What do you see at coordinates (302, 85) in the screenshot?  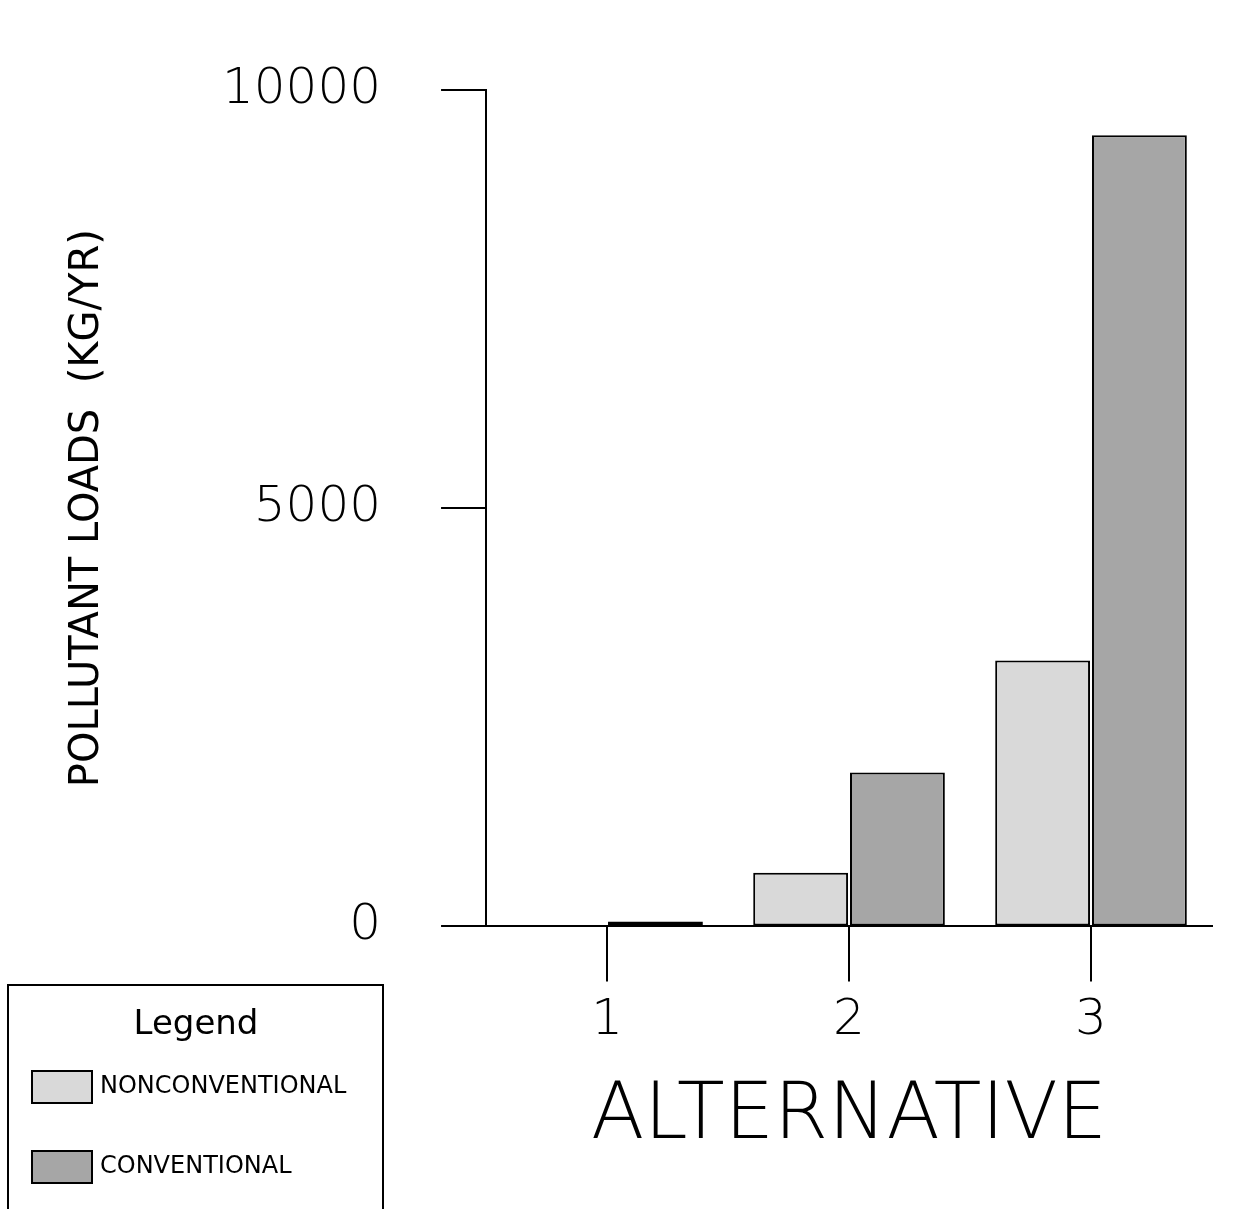 I see `y-tick-label: 10000` at bounding box center [302, 85].